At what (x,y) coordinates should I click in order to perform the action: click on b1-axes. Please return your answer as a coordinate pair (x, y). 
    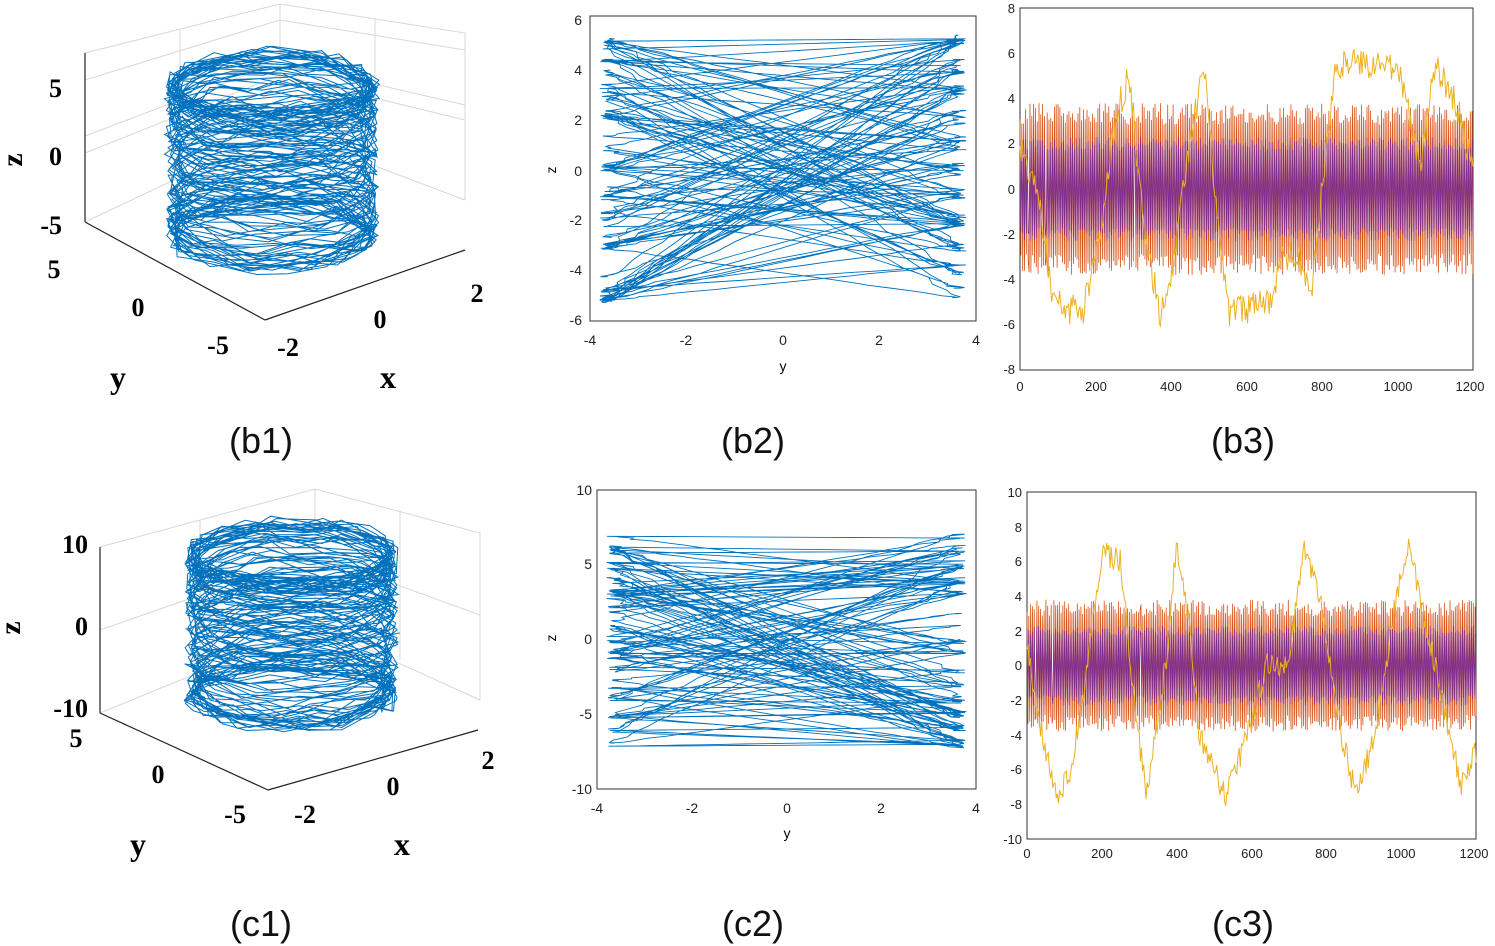
    Looking at the image, I should click on (275, 187).